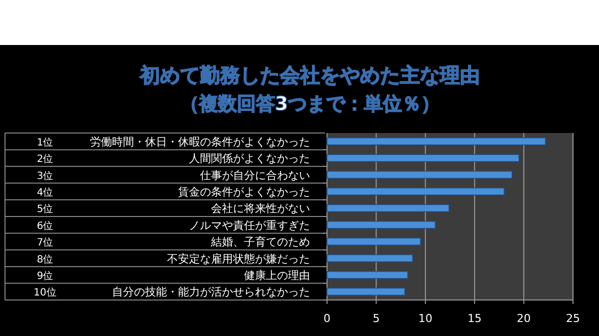  Describe the element at coordinates (173, 141) in the screenshot. I see `category-label: 1位 労働時間・休日・休暇の条件がよくなかった` at that location.